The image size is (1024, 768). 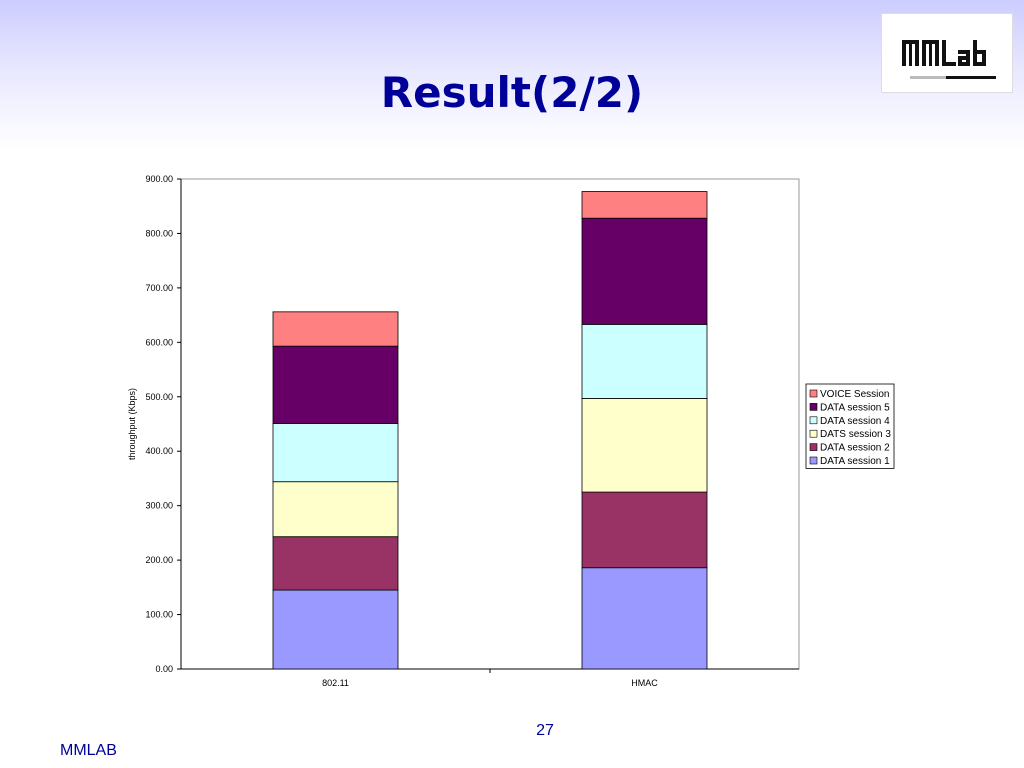 I want to click on x-tick-label: HMAC, so click(x=644, y=683).